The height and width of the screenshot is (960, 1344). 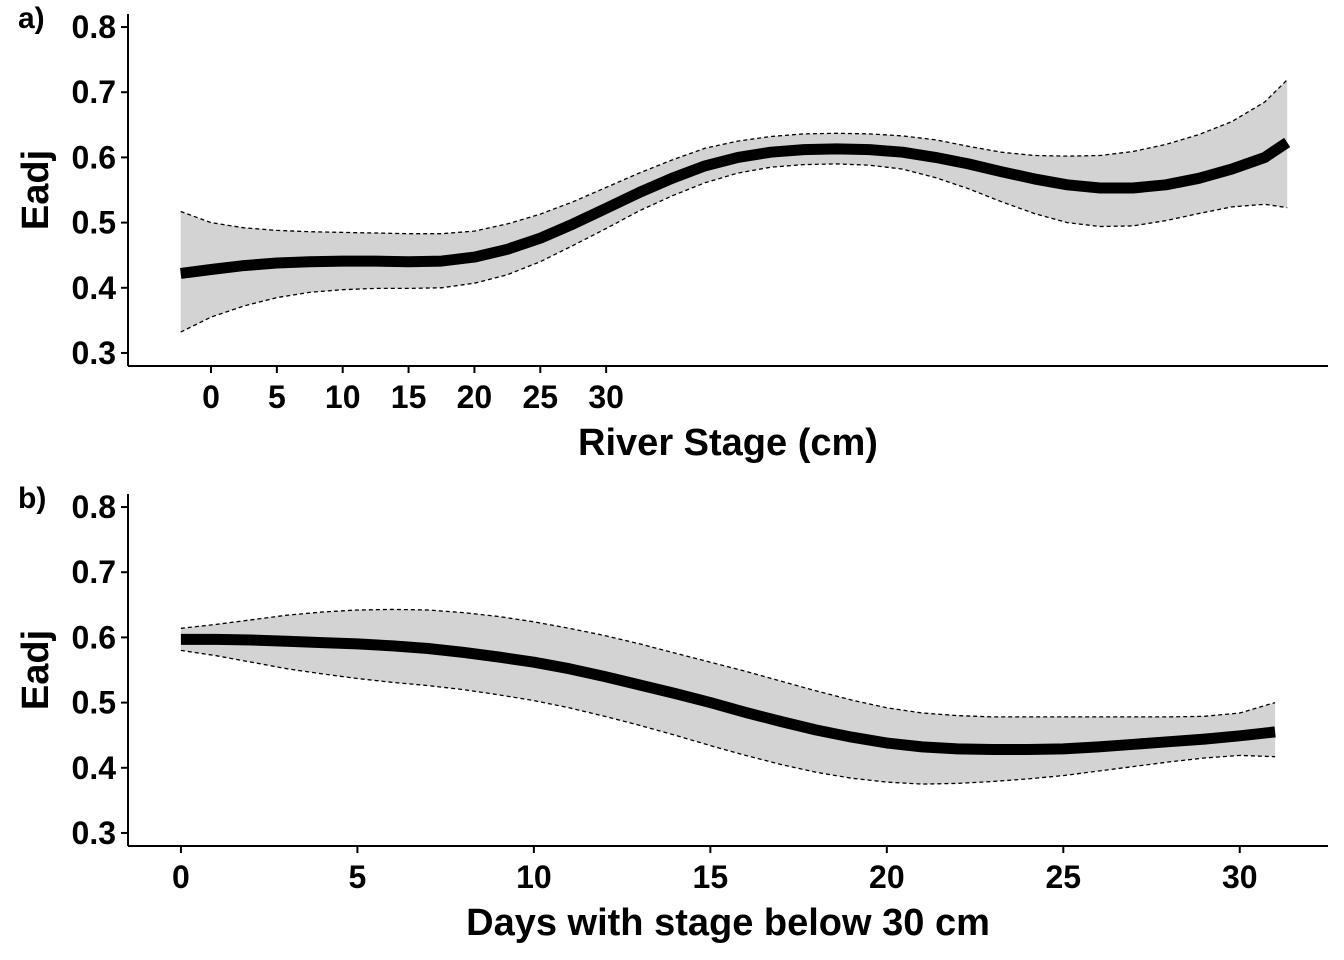 What do you see at coordinates (32, 498) in the screenshot?
I see `panel-label: b)` at bounding box center [32, 498].